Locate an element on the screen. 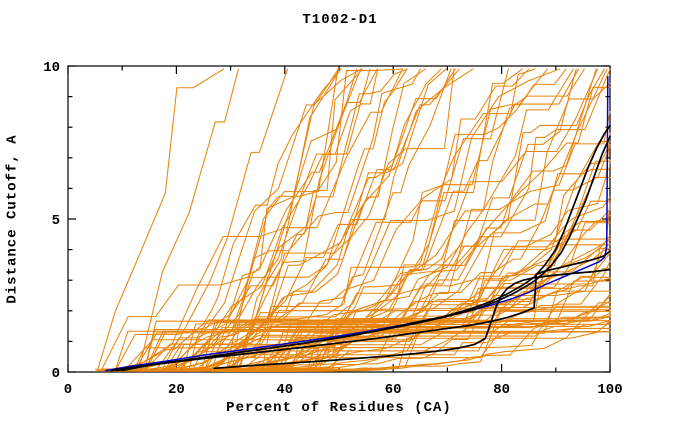 The width and height of the screenshot is (680, 440). svg-text: 100 is located at coordinates (609, 390).